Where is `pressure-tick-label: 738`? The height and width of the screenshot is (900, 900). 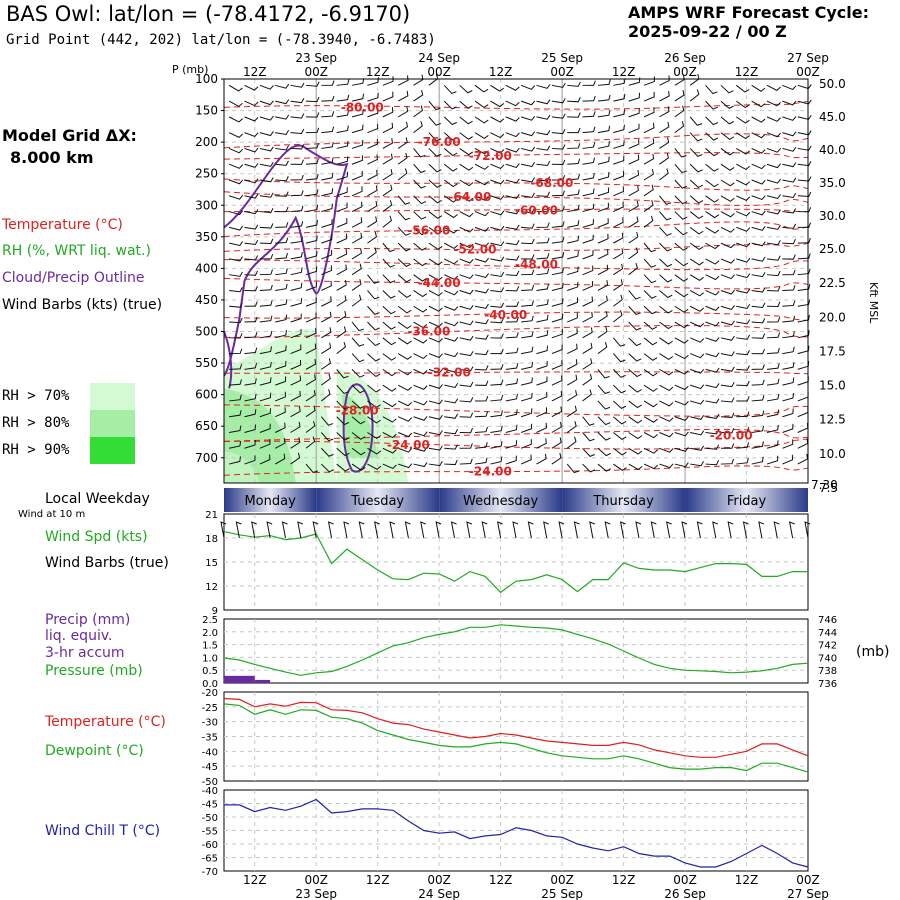 pressure-tick-label: 738 is located at coordinates (827, 671).